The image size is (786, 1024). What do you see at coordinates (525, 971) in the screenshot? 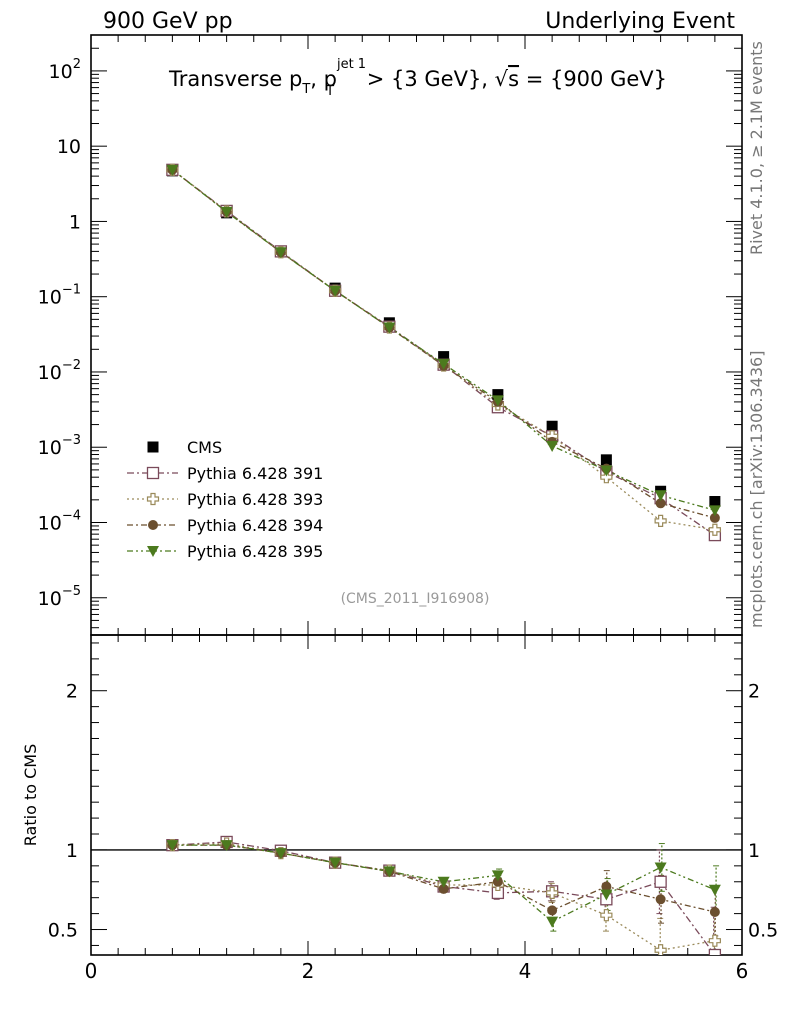
I see `x-tick-label: 4` at bounding box center [525, 971].